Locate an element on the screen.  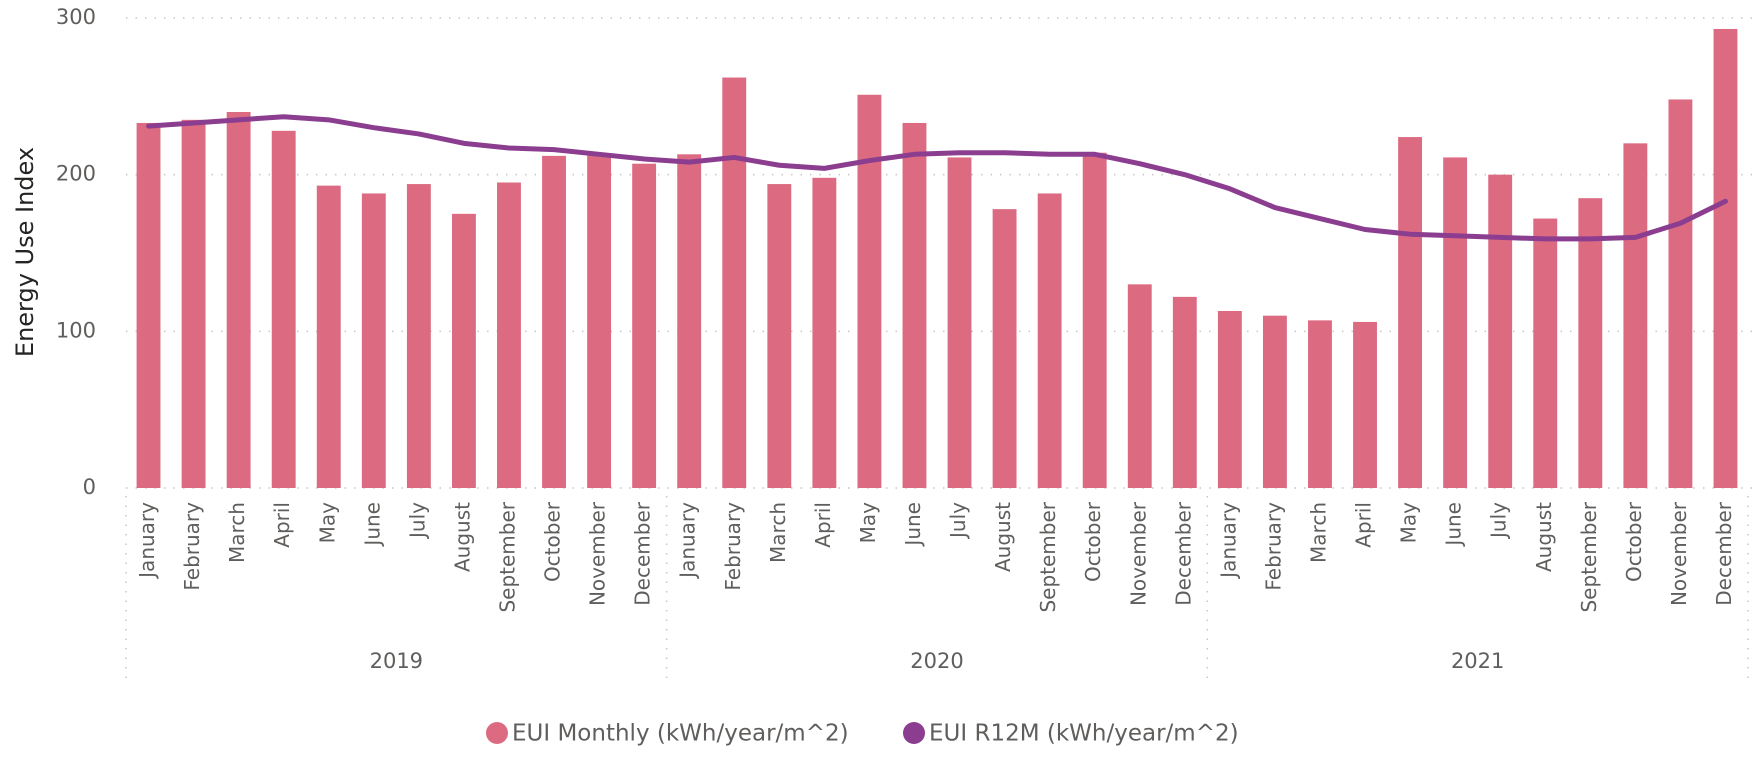
x-group-label: 2021 is located at coordinates (1477, 661).